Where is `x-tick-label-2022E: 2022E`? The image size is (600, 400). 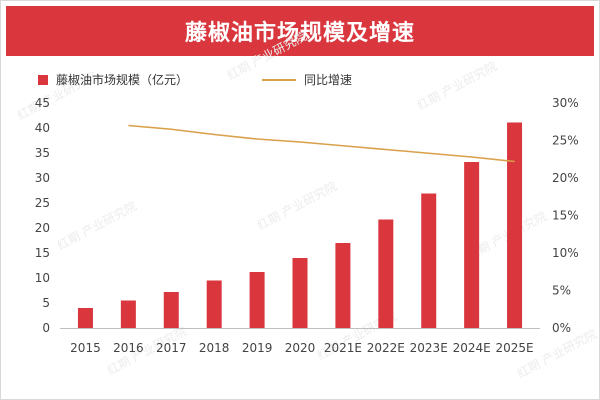 x-tick-label-2022E: 2022E is located at coordinates (386, 348).